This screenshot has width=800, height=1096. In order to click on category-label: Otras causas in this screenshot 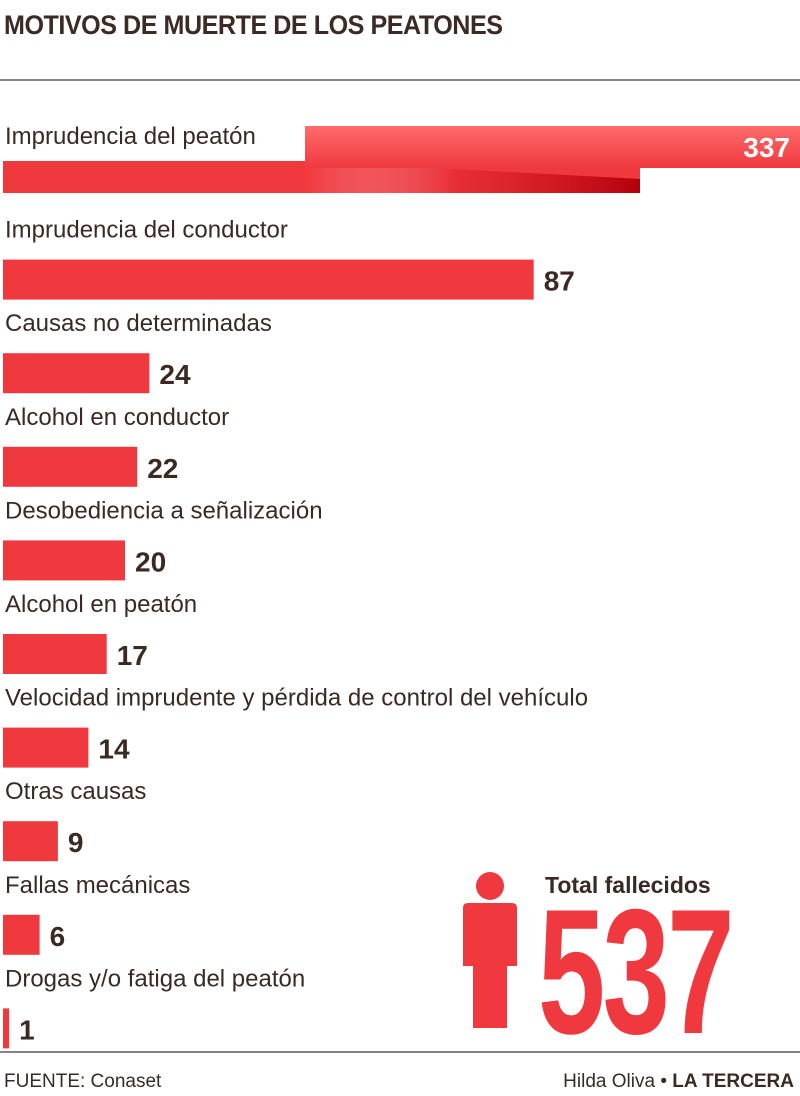, I will do `click(75, 791)`.